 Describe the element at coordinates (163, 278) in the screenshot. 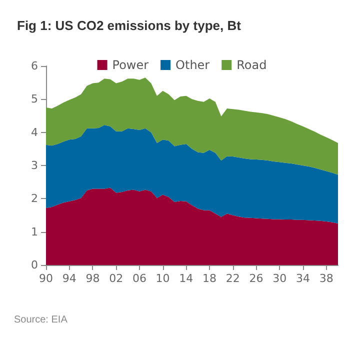

I see `x-tick-label: 10` at that location.